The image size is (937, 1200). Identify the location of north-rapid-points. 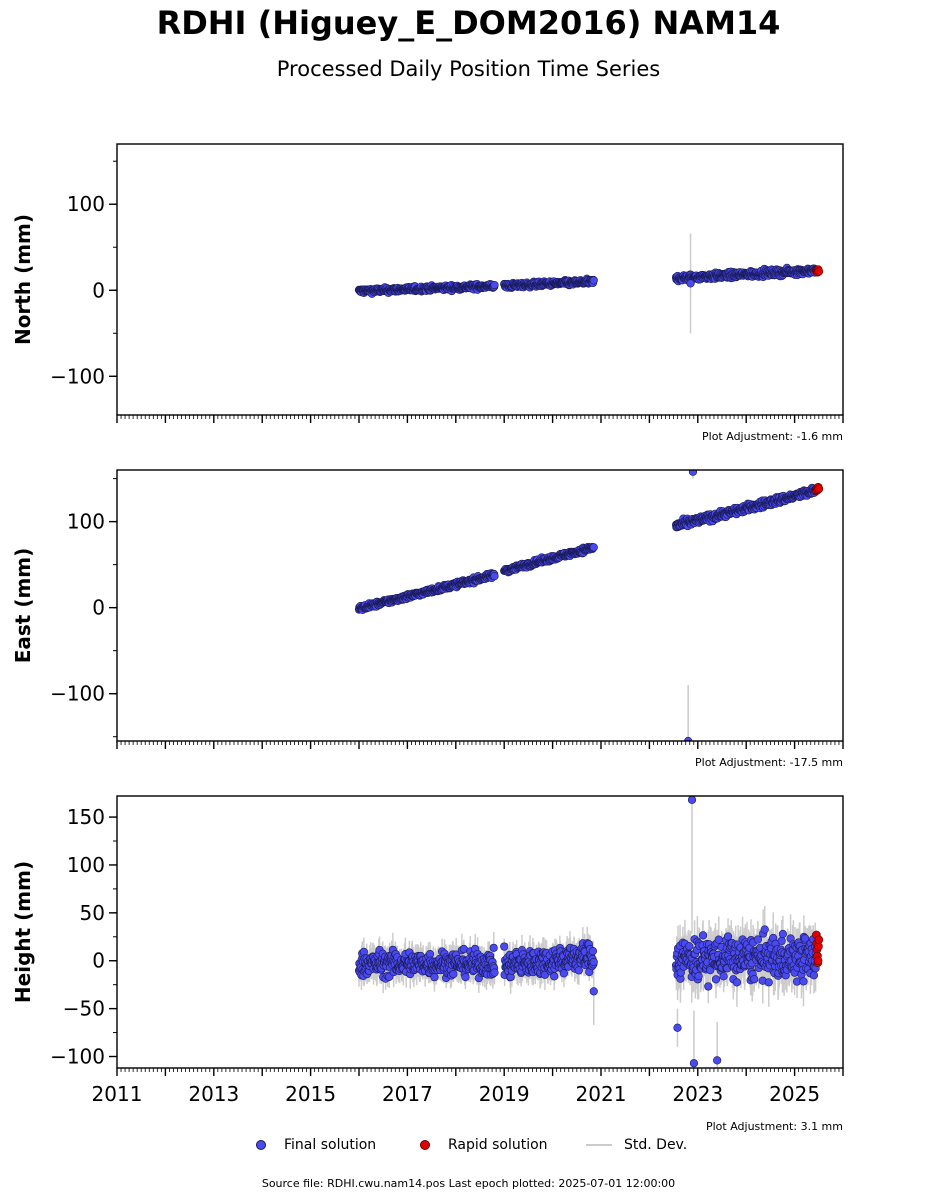
(818, 271).